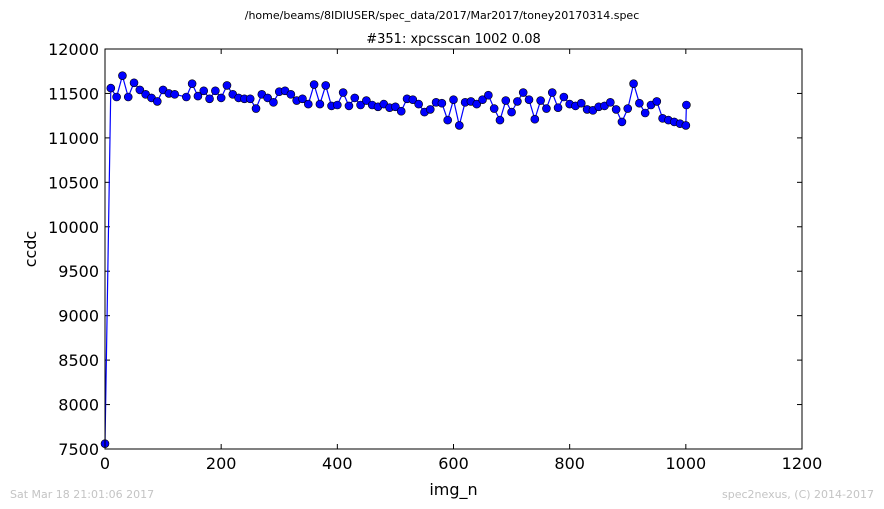 Image resolution: width=884 pixels, height=509 pixels. Describe the element at coordinates (78, 316) in the screenshot. I see `y-tick-label: 9000` at that location.